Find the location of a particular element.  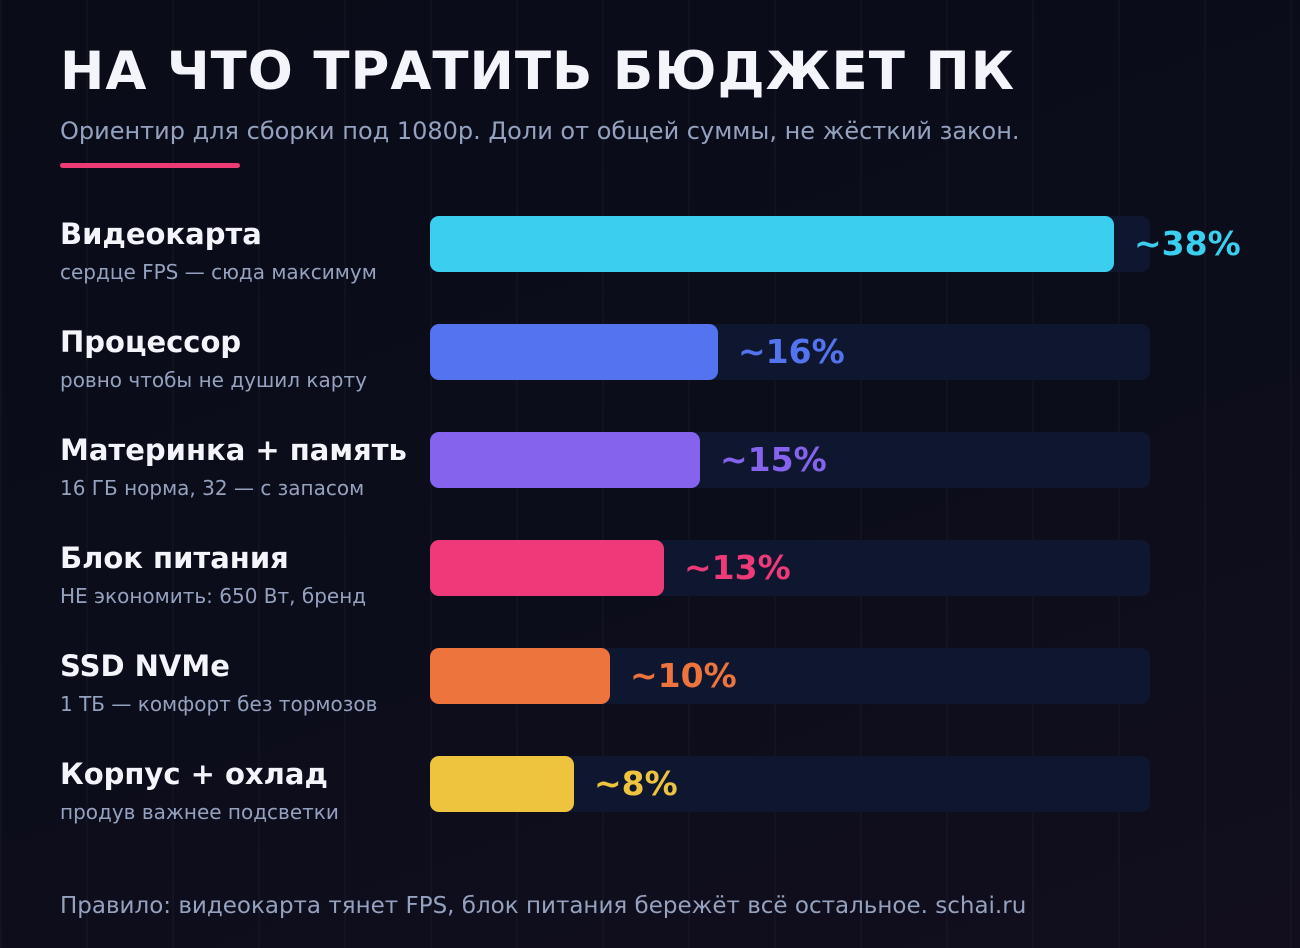

category-note: ровно чтобы не душил карту is located at coordinates (213, 380).